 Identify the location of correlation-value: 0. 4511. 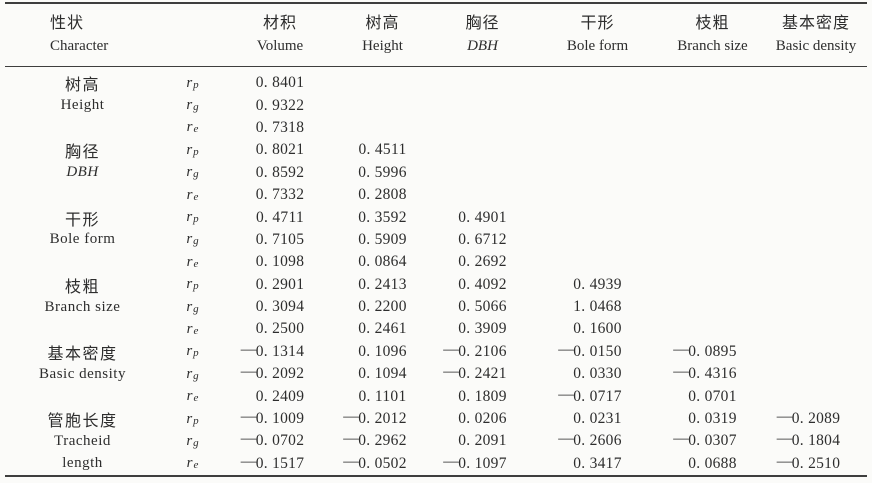
(382, 150).